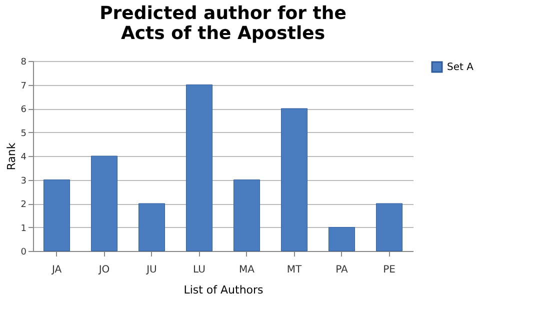 The height and width of the screenshot is (330, 550). What do you see at coordinates (23, 133) in the screenshot?
I see `y-tick-label: 5` at bounding box center [23, 133].